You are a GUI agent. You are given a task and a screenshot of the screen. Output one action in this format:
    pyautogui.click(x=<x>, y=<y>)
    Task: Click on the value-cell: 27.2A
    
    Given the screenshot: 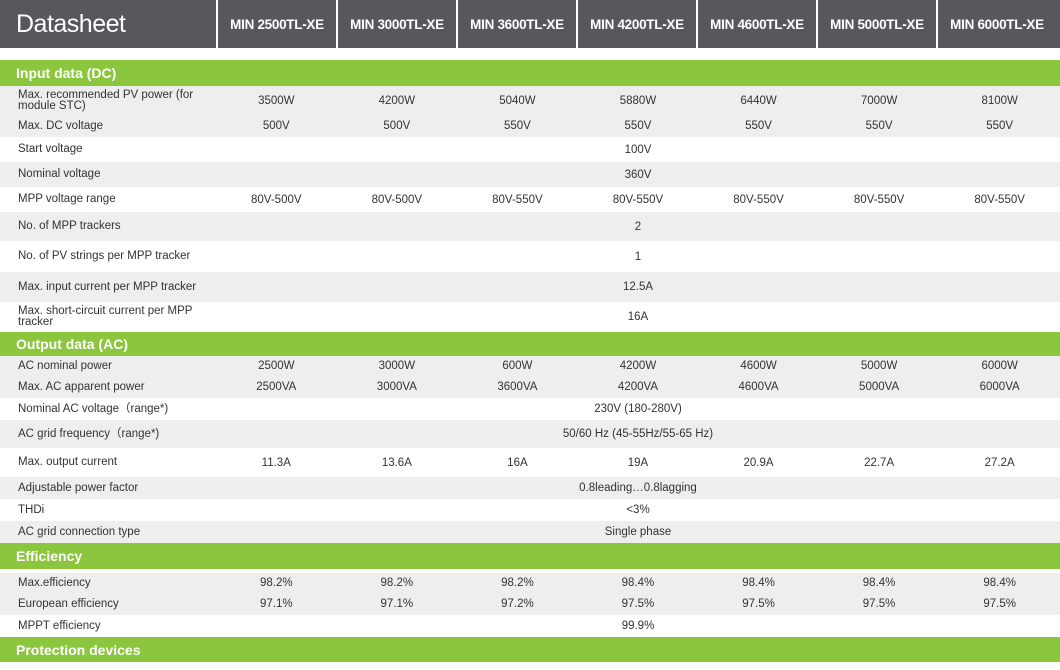 What is the action you would take?
    pyautogui.click(x=999, y=462)
    